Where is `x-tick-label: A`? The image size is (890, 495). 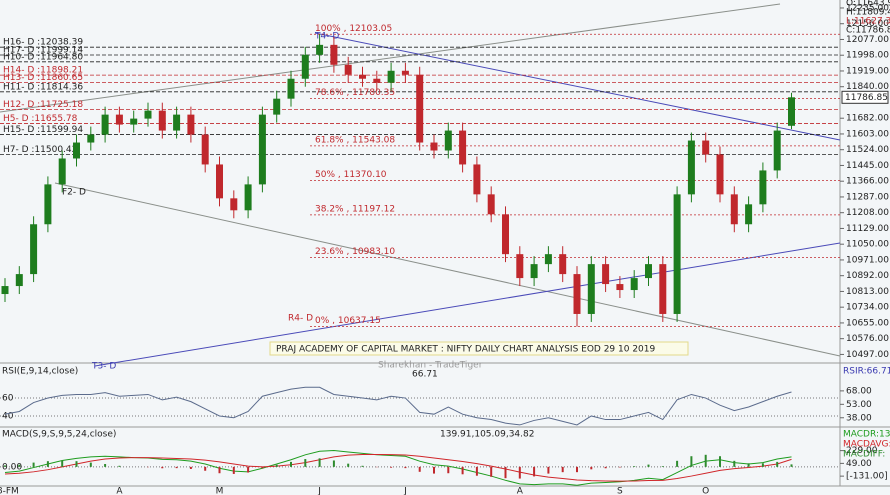
x-tick-label: A is located at coordinates (520, 491).